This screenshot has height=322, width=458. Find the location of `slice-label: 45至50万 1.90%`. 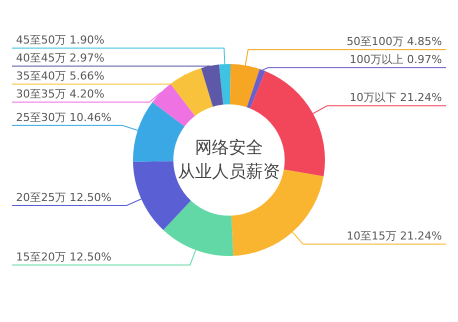

slice-label: 45至50万 1.90% is located at coordinates (60, 39).